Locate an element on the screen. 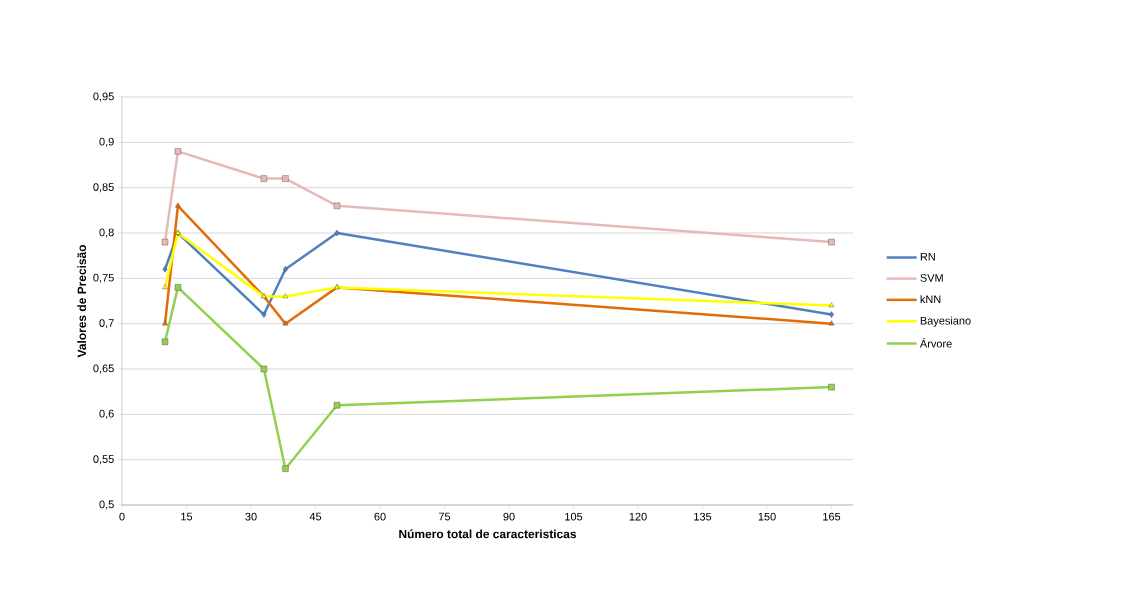 The width and height of the screenshot is (1134, 601). x-tick-label: 135 is located at coordinates (703, 516).